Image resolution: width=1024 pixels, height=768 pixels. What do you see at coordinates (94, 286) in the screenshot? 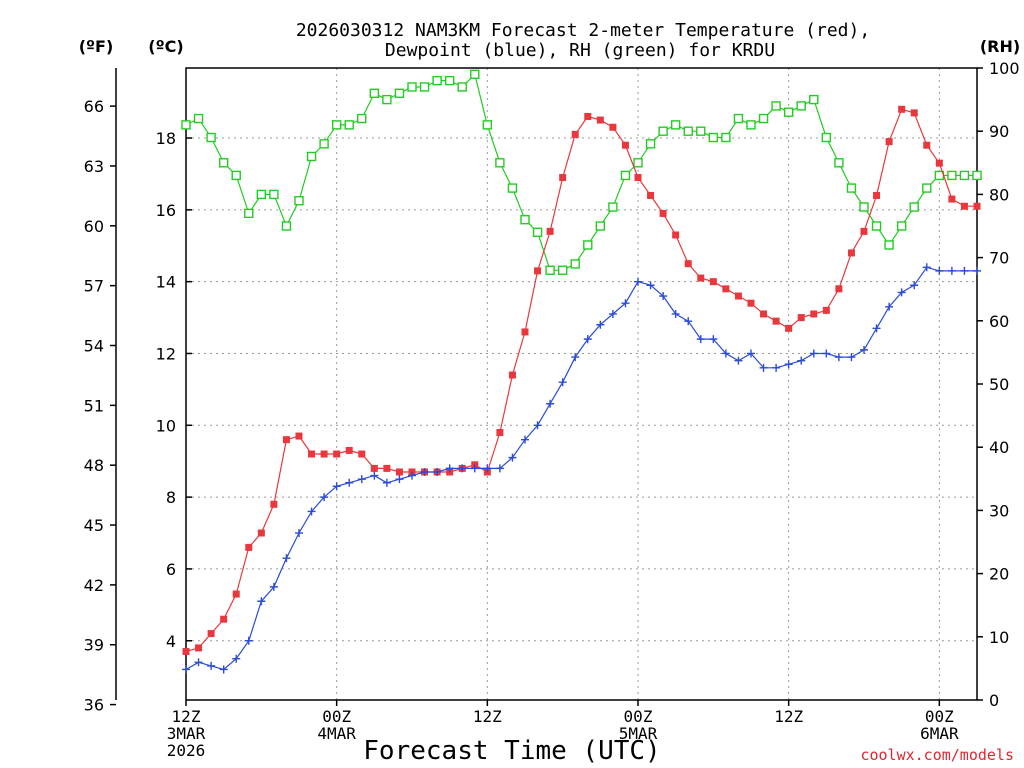
I see `f-tick-label: 57` at bounding box center [94, 286].